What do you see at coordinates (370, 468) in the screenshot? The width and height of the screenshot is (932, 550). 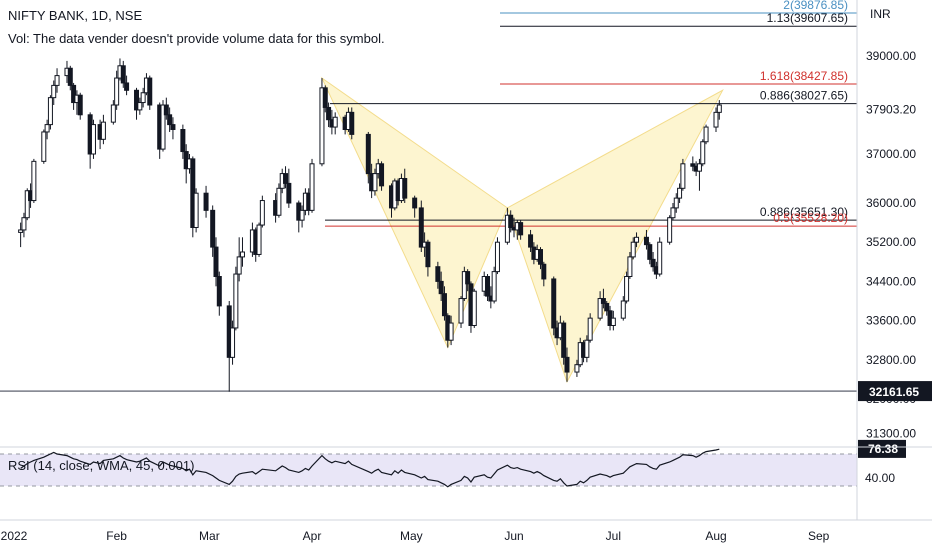 I see `rsi-line` at bounding box center [370, 468].